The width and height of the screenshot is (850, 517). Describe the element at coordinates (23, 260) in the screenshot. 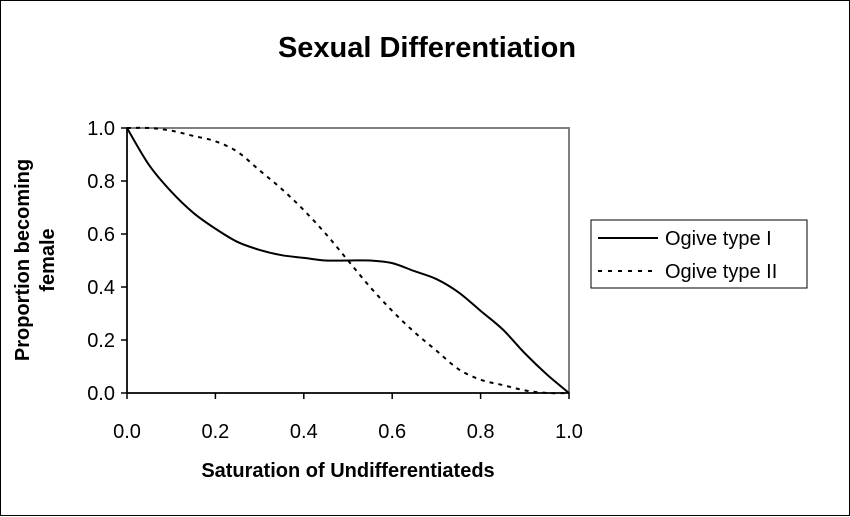

I see `y-axis-label-line1: Proportion becoming` at that location.